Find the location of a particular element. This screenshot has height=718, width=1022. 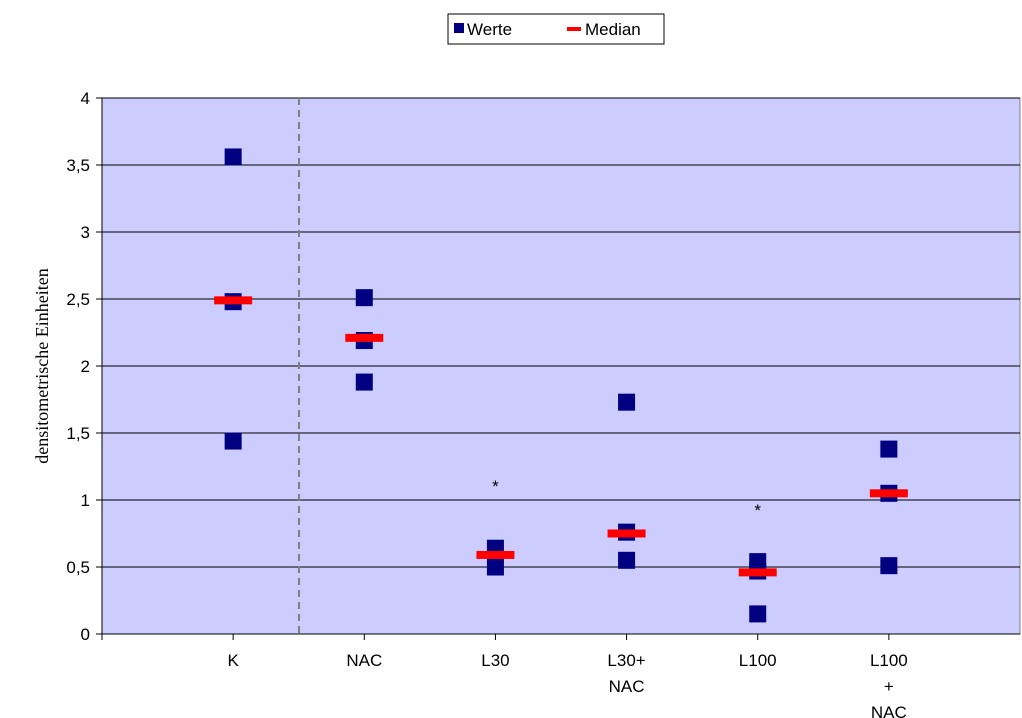

y-tick-label: 3 is located at coordinates (85, 232).